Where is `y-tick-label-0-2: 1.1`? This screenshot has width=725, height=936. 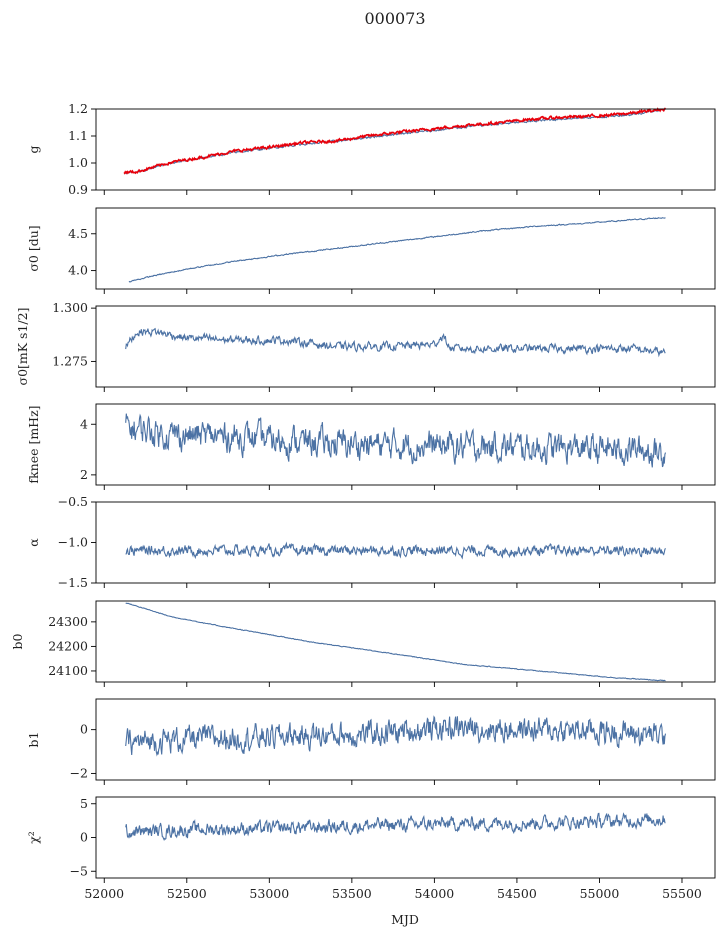 y-tick-label-0-2: 1.1 is located at coordinates (78, 135).